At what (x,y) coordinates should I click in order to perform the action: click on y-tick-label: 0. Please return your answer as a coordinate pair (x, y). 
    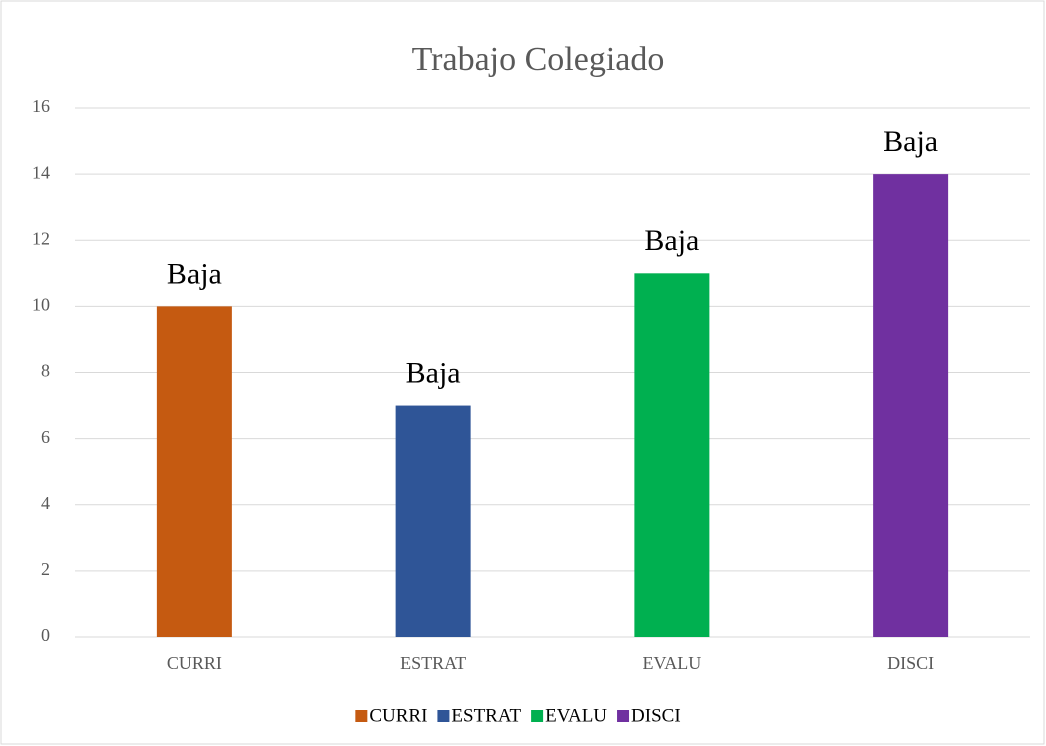
    Looking at the image, I should click on (45, 635).